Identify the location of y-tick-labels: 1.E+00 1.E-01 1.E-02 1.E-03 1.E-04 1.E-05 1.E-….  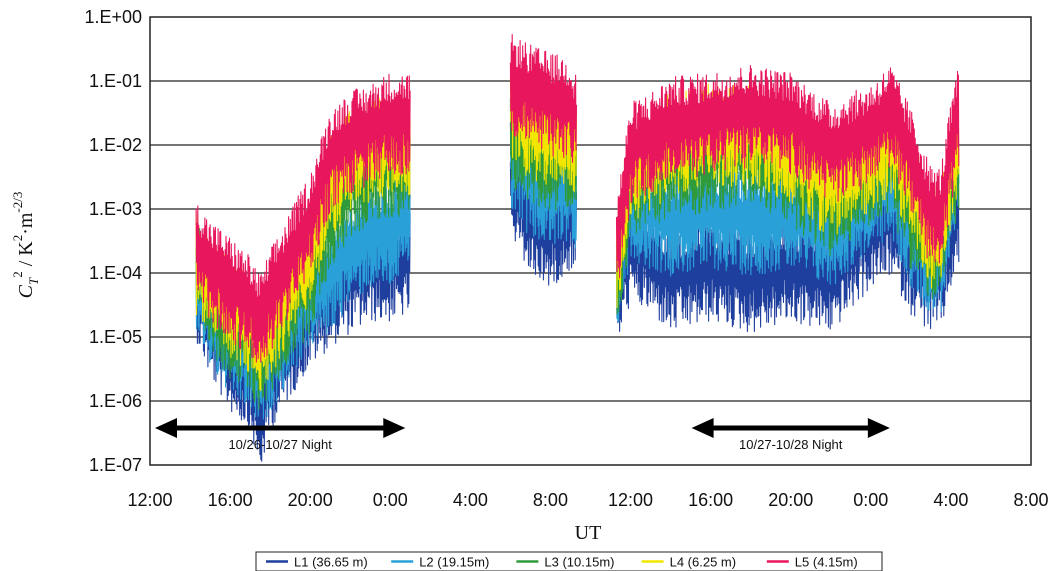
(113, 241).